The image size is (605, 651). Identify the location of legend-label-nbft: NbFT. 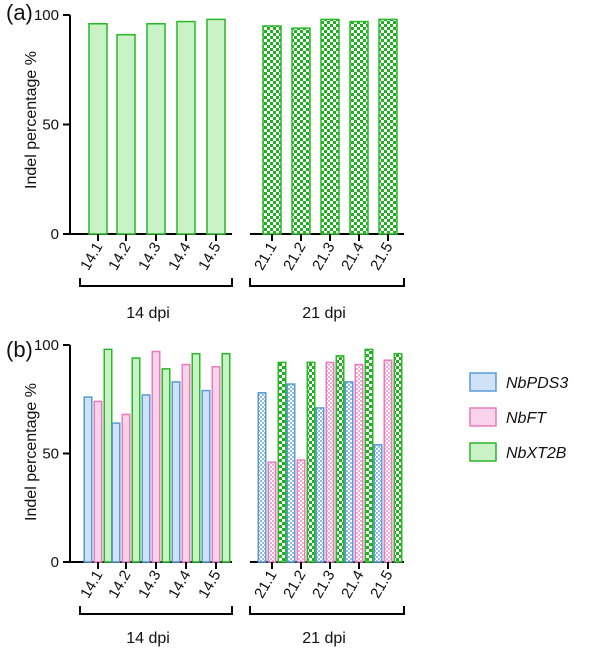
(526, 418).